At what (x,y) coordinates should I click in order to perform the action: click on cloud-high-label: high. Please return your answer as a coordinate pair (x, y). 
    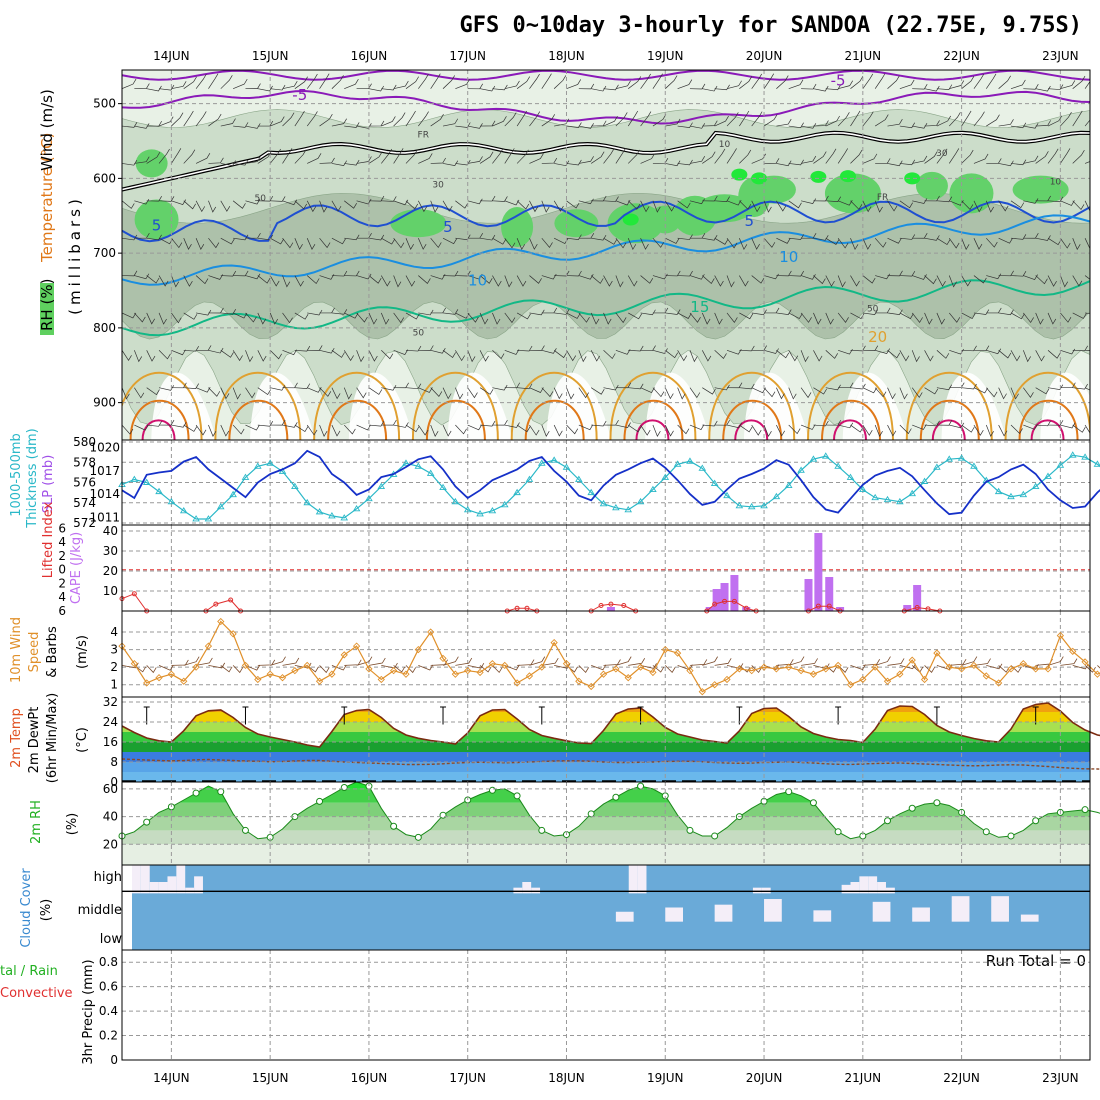
    Looking at the image, I should click on (108, 877).